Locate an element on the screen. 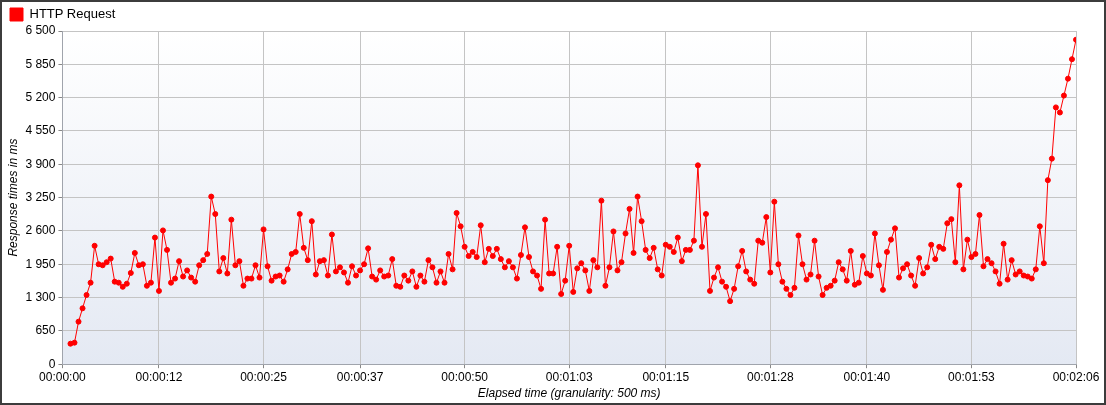 The height and width of the screenshot is (405, 1106). x-tick-label: 00:01:28 is located at coordinates (770, 376).